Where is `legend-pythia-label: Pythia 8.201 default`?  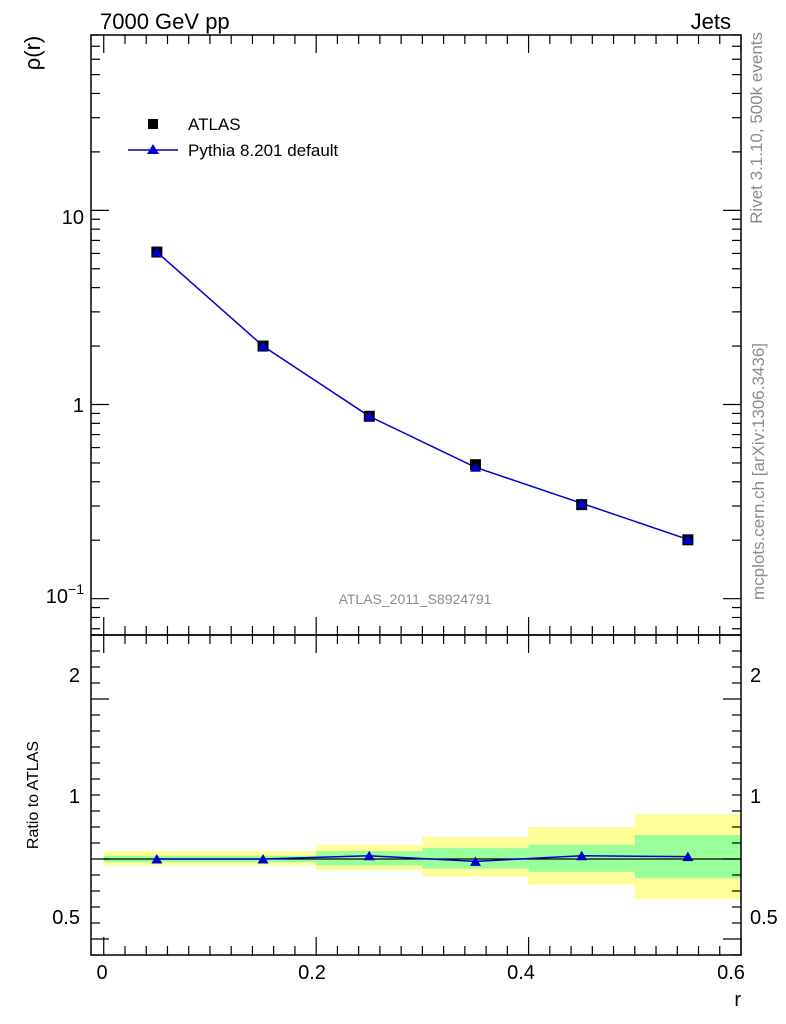
legend-pythia-label: Pythia 8.201 default is located at coordinates (263, 150).